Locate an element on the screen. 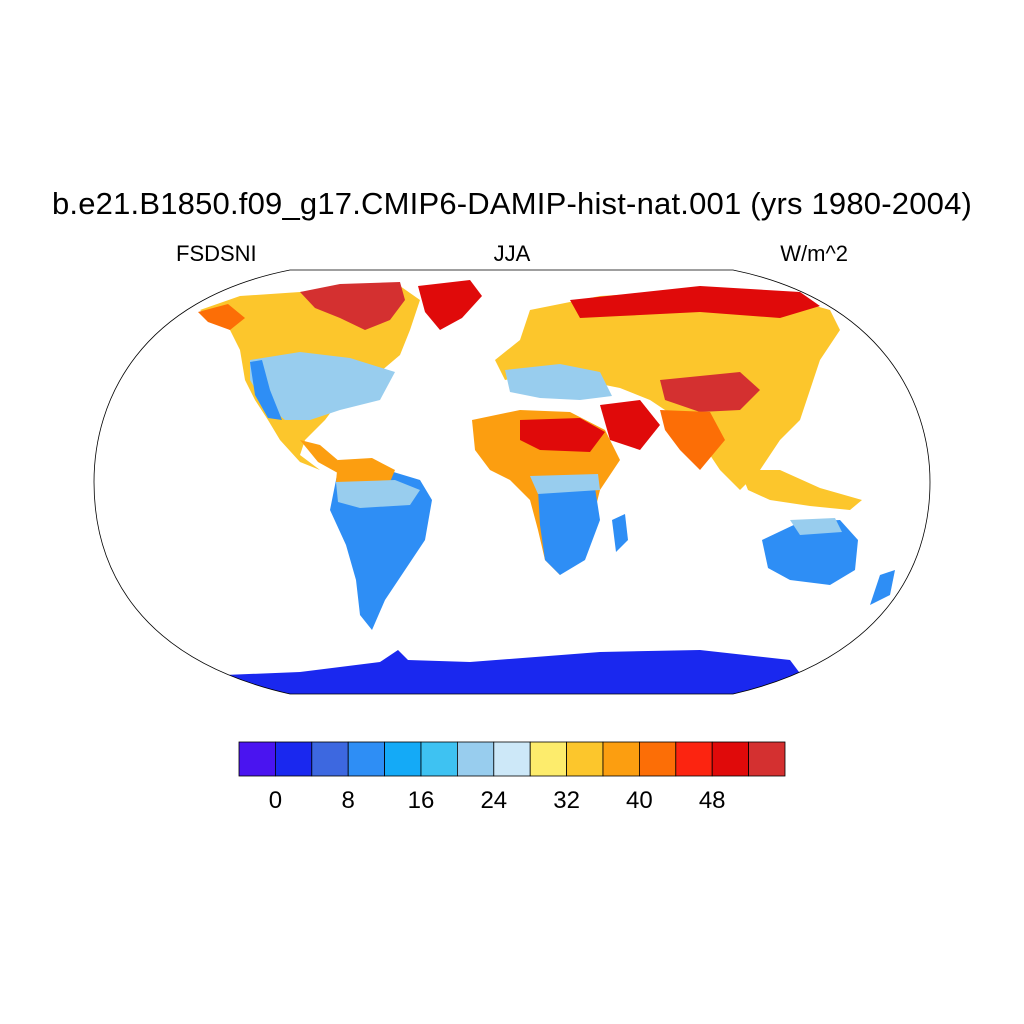 Image resolution: width=1024 pixels, height=1024 pixels. alaska is located at coordinates (221, 317).